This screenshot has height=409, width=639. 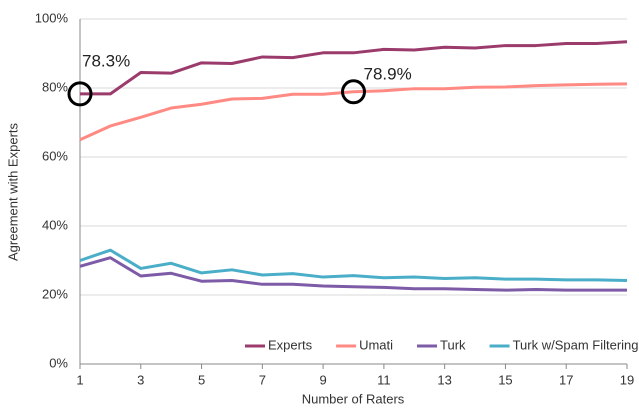 I want to click on y-tick-label: 0%, so click(x=58, y=362).